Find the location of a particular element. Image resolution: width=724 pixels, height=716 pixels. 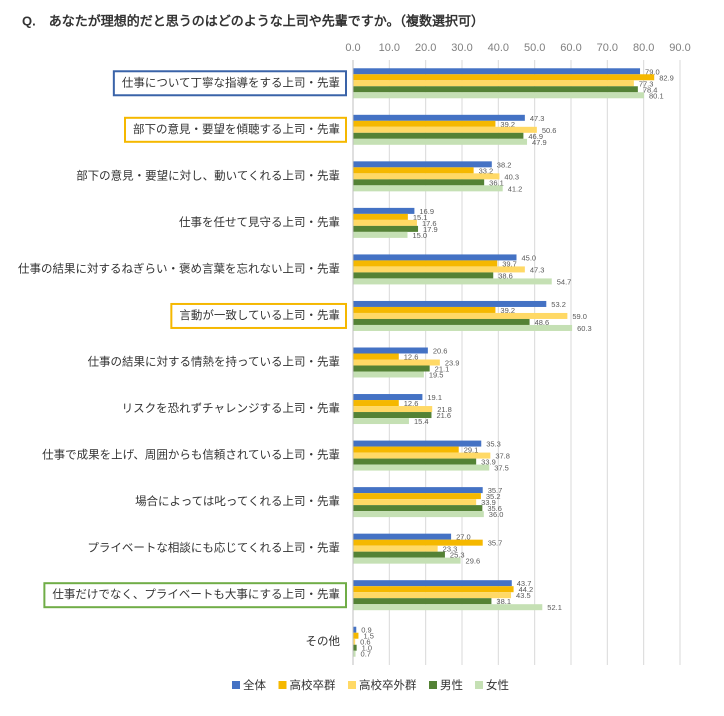

value-label: 78.4 is located at coordinates (650, 89).